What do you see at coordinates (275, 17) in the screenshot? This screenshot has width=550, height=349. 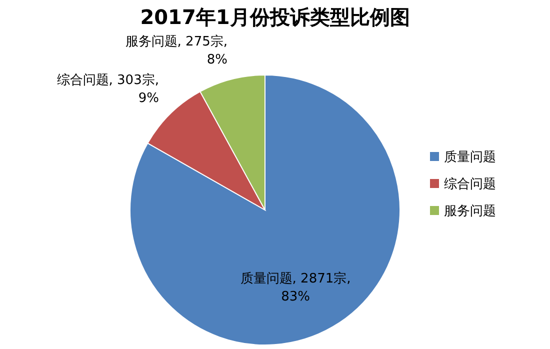 I see `chart-title: 2017年1月份投诉类型比例图` at bounding box center [275, 17].